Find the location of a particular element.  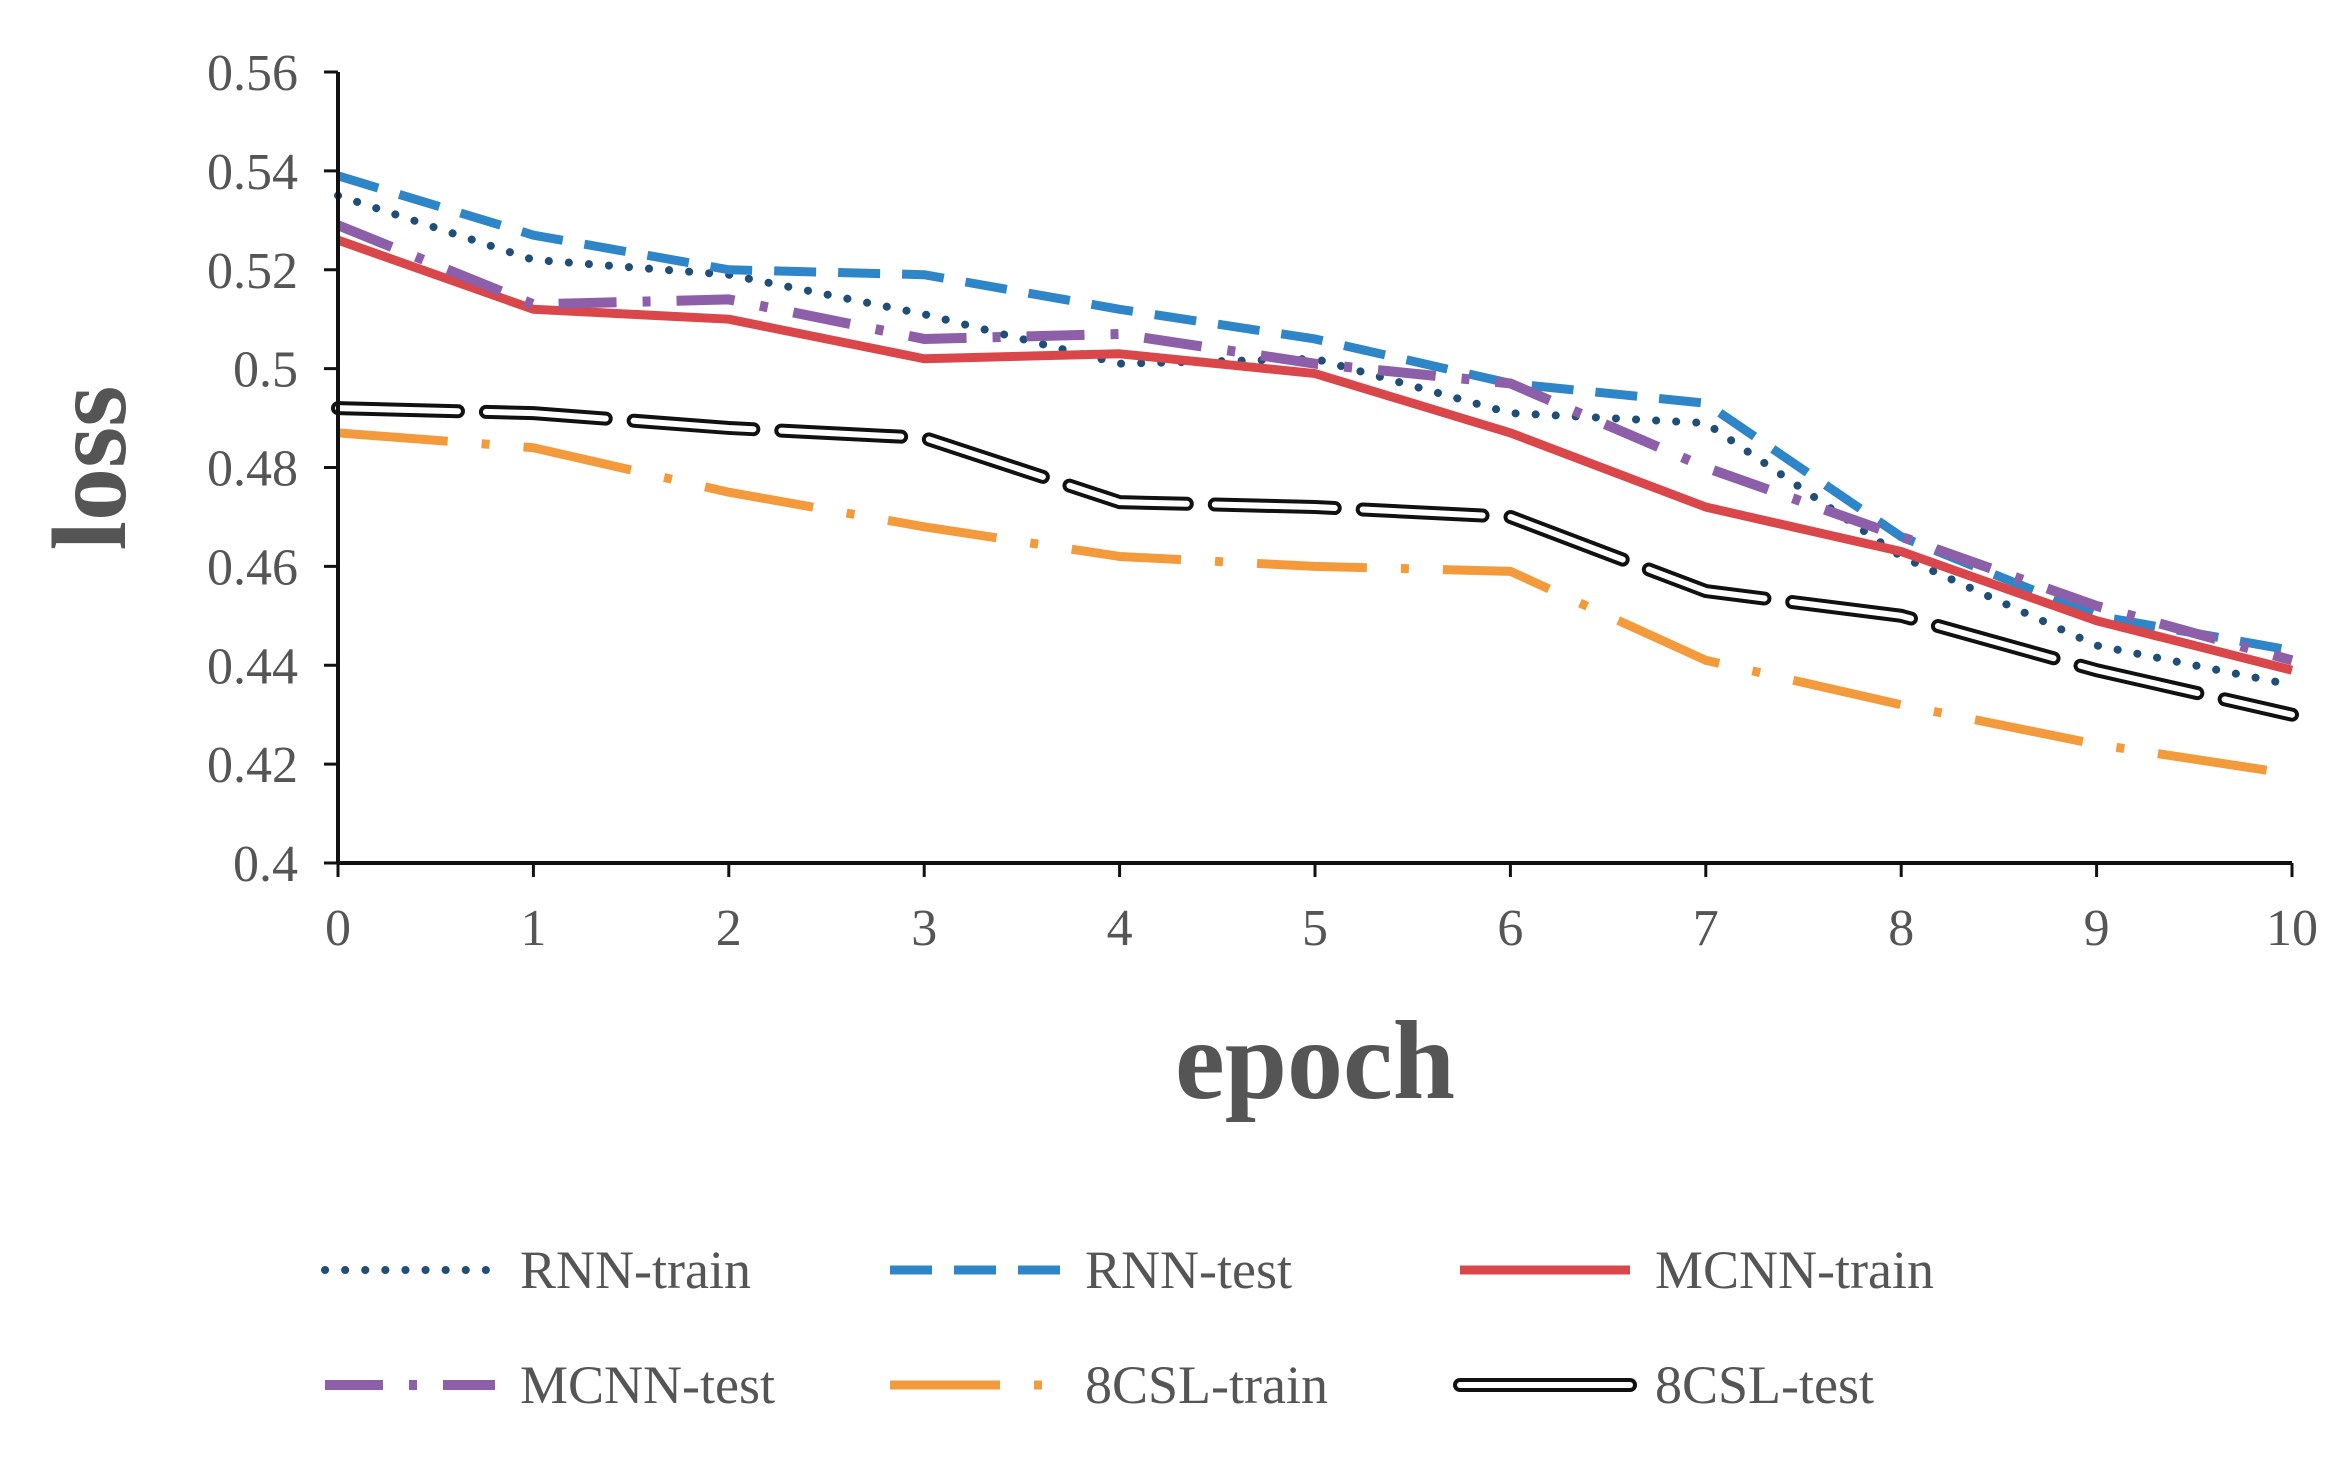

legend-item: MCNN-train is located at coordinates (1697, 1270).